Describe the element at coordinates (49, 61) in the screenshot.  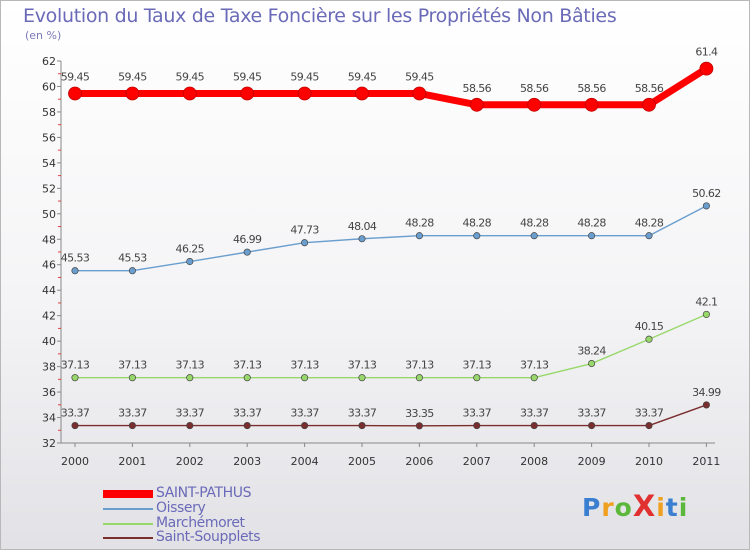
I see `y-tick-label: 62` at that location.